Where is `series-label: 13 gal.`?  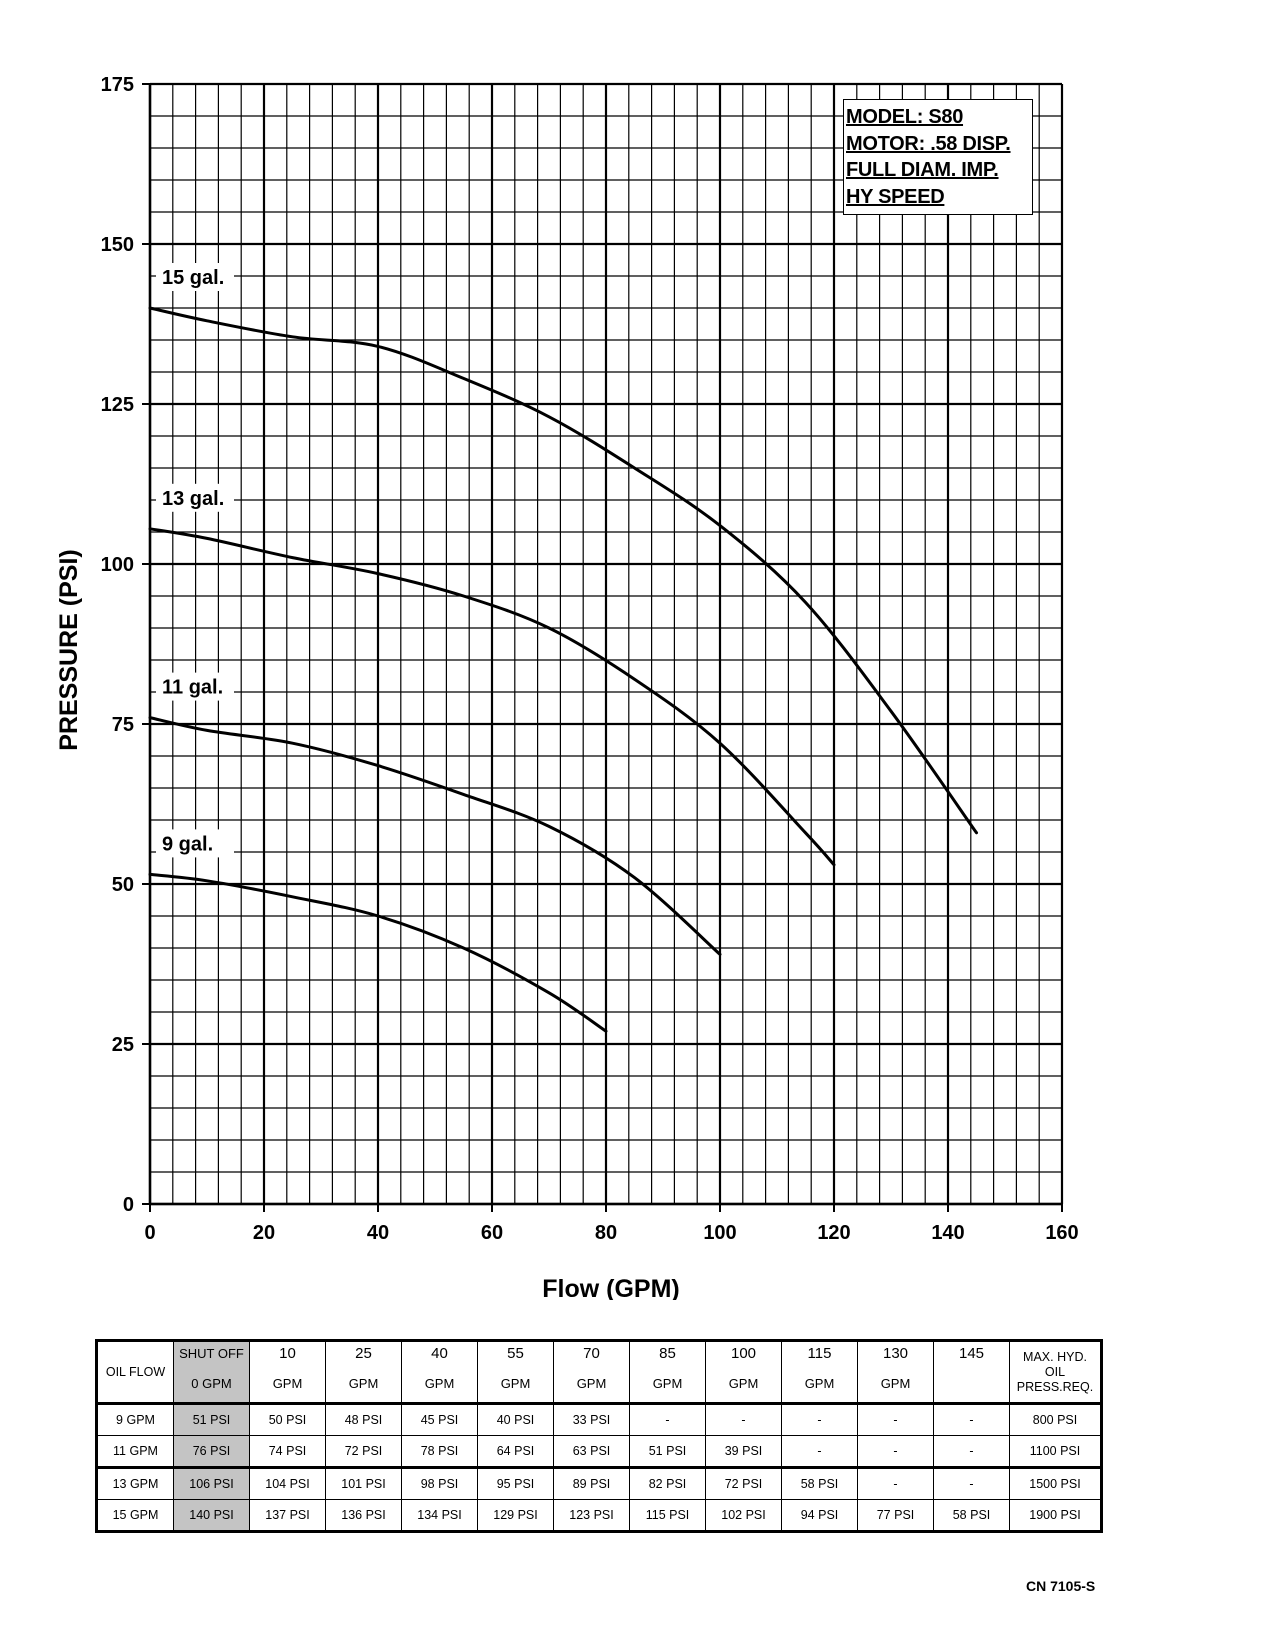
series-label: 13 gal. is located at coordinates (193, 499).